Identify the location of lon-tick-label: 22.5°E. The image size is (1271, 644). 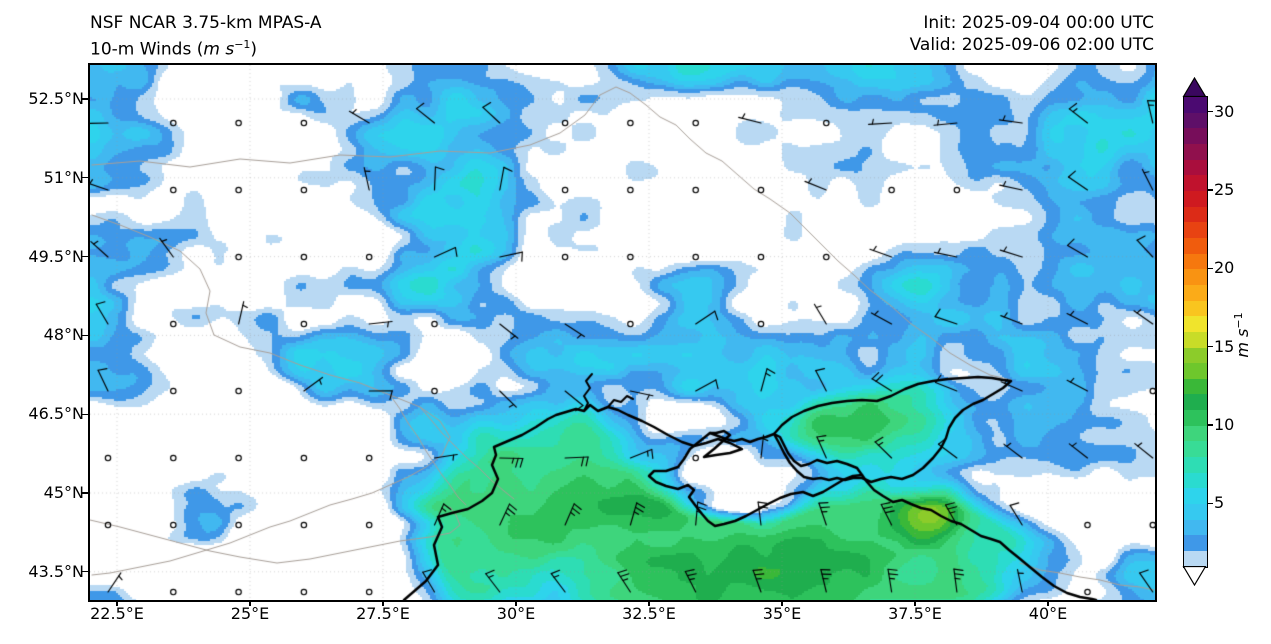
(117, 613).